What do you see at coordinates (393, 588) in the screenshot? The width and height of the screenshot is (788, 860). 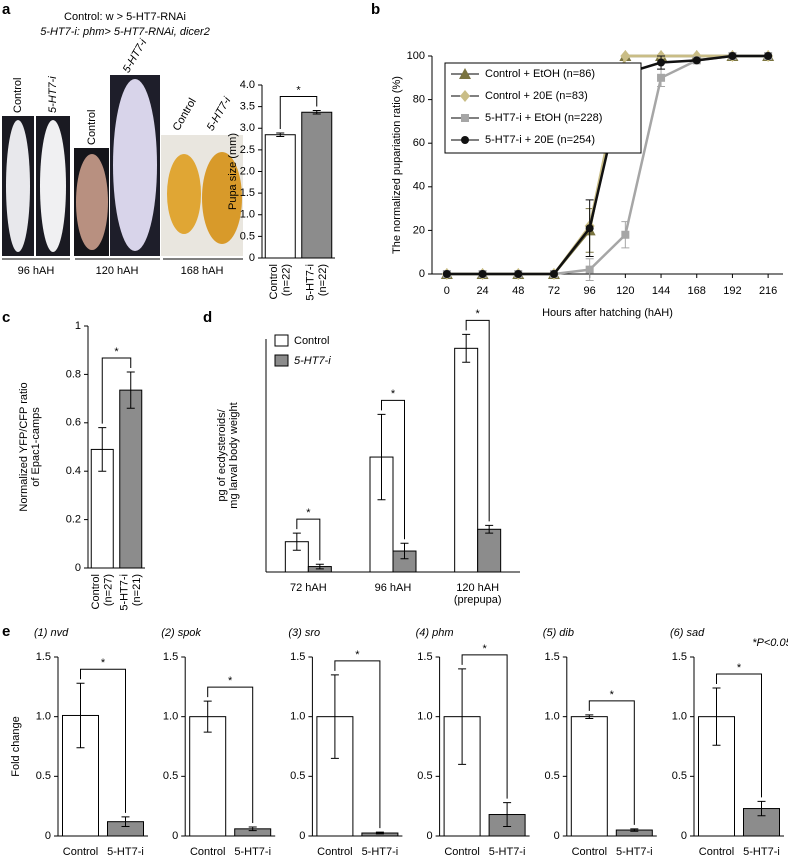 I see `x-tick-label: 96 hAH` at bounding box center [393, 588].